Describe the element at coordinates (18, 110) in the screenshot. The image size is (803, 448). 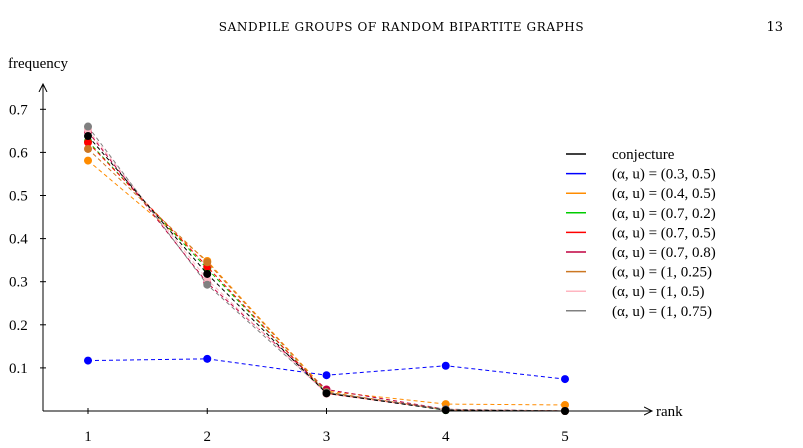
I see `y-tick-label: 0.7` at that location.